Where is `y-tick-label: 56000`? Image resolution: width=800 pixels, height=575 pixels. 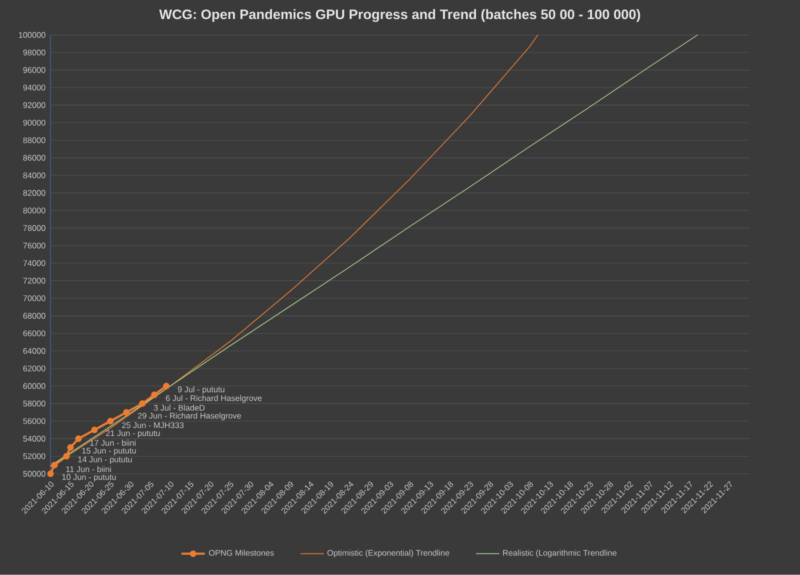
y-tick-label: 56000 is located at coordinates (34, 421).